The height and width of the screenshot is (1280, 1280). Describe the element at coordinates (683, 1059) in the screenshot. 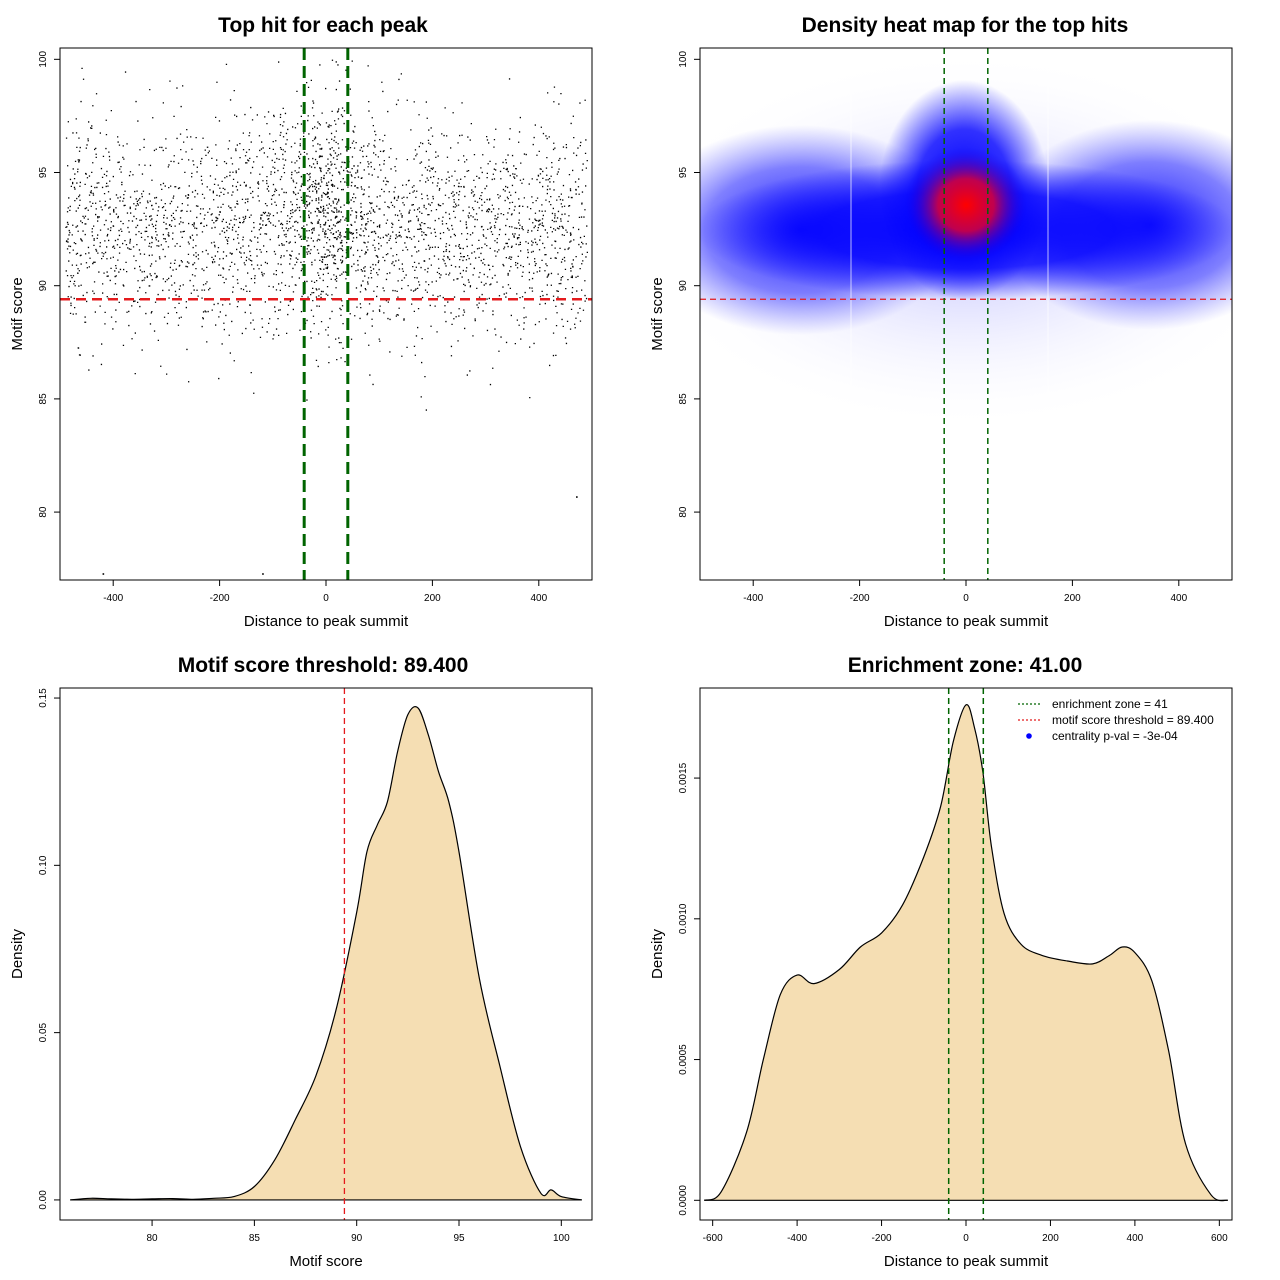

I see `y-tick-label: 0.0005` at that location.